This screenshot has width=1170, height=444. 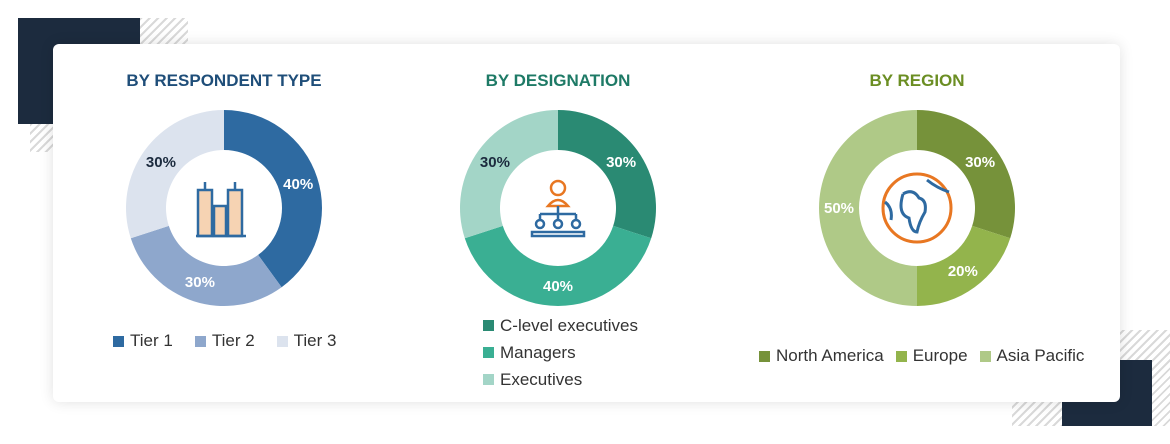 What do you see at coordinates (315, 340) in the screenshot?
I see `legend-label: Tier 3` at bounding box center [315, 340].